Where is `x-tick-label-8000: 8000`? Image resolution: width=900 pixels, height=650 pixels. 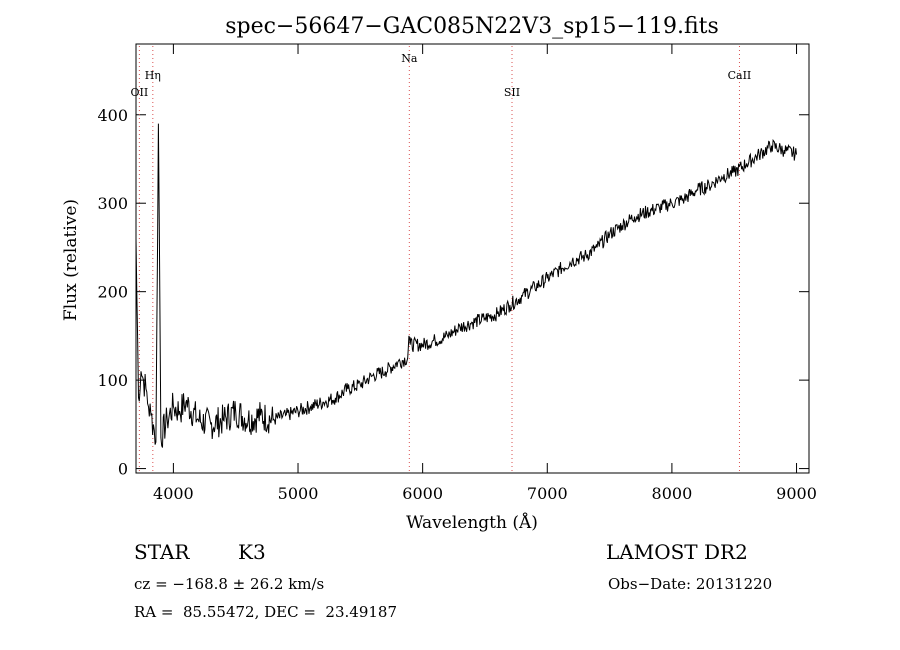 x-tick-label-8000: 8000 is located at coordinates (672, 493).